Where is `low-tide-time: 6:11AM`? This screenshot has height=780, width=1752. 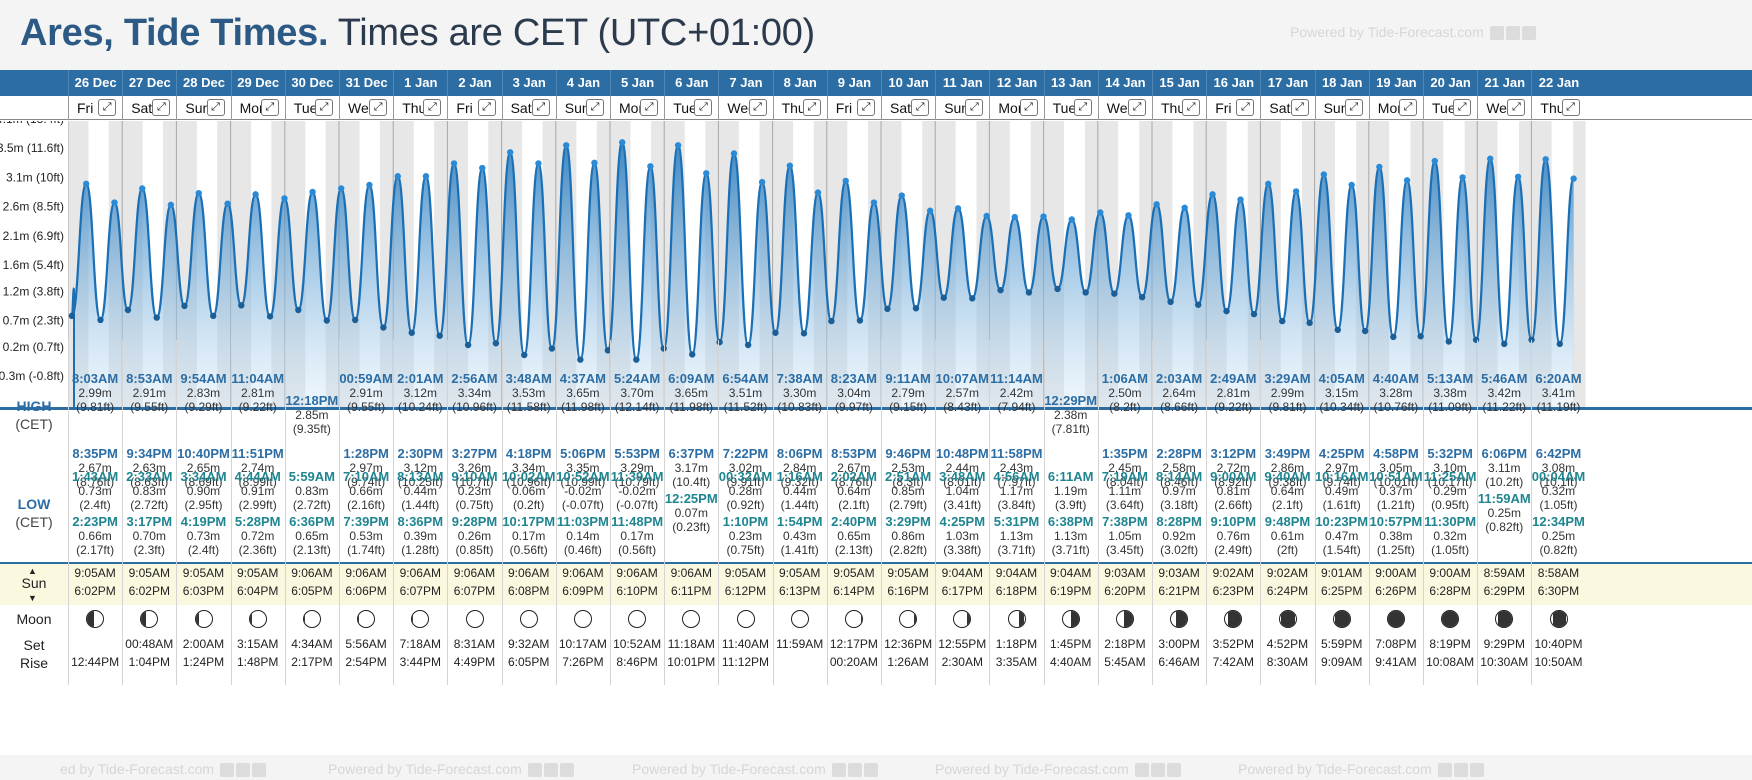
low-tide-time: 6:11AM is located at coordinates (1070, 476).